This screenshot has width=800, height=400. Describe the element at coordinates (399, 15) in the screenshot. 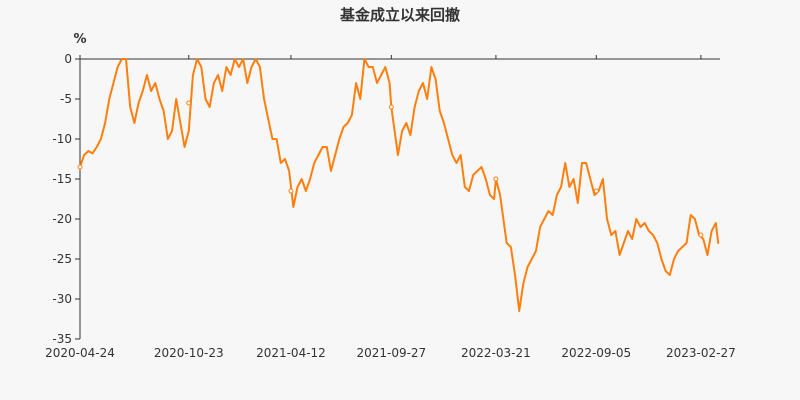

I see `chart-title: 基金成立以来回撤` at that location.